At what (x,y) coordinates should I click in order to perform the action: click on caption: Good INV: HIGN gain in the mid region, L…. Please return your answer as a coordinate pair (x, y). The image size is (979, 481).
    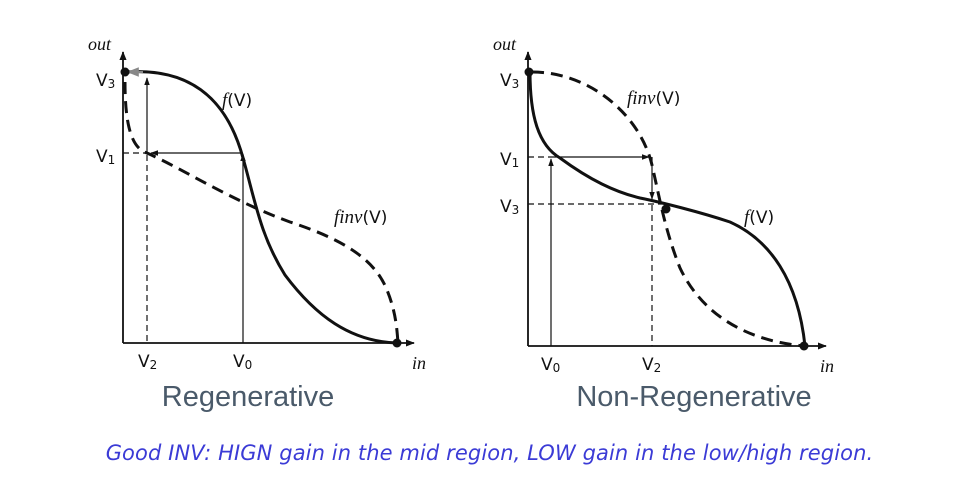
    Looking at the image, I should click on (489, 453).